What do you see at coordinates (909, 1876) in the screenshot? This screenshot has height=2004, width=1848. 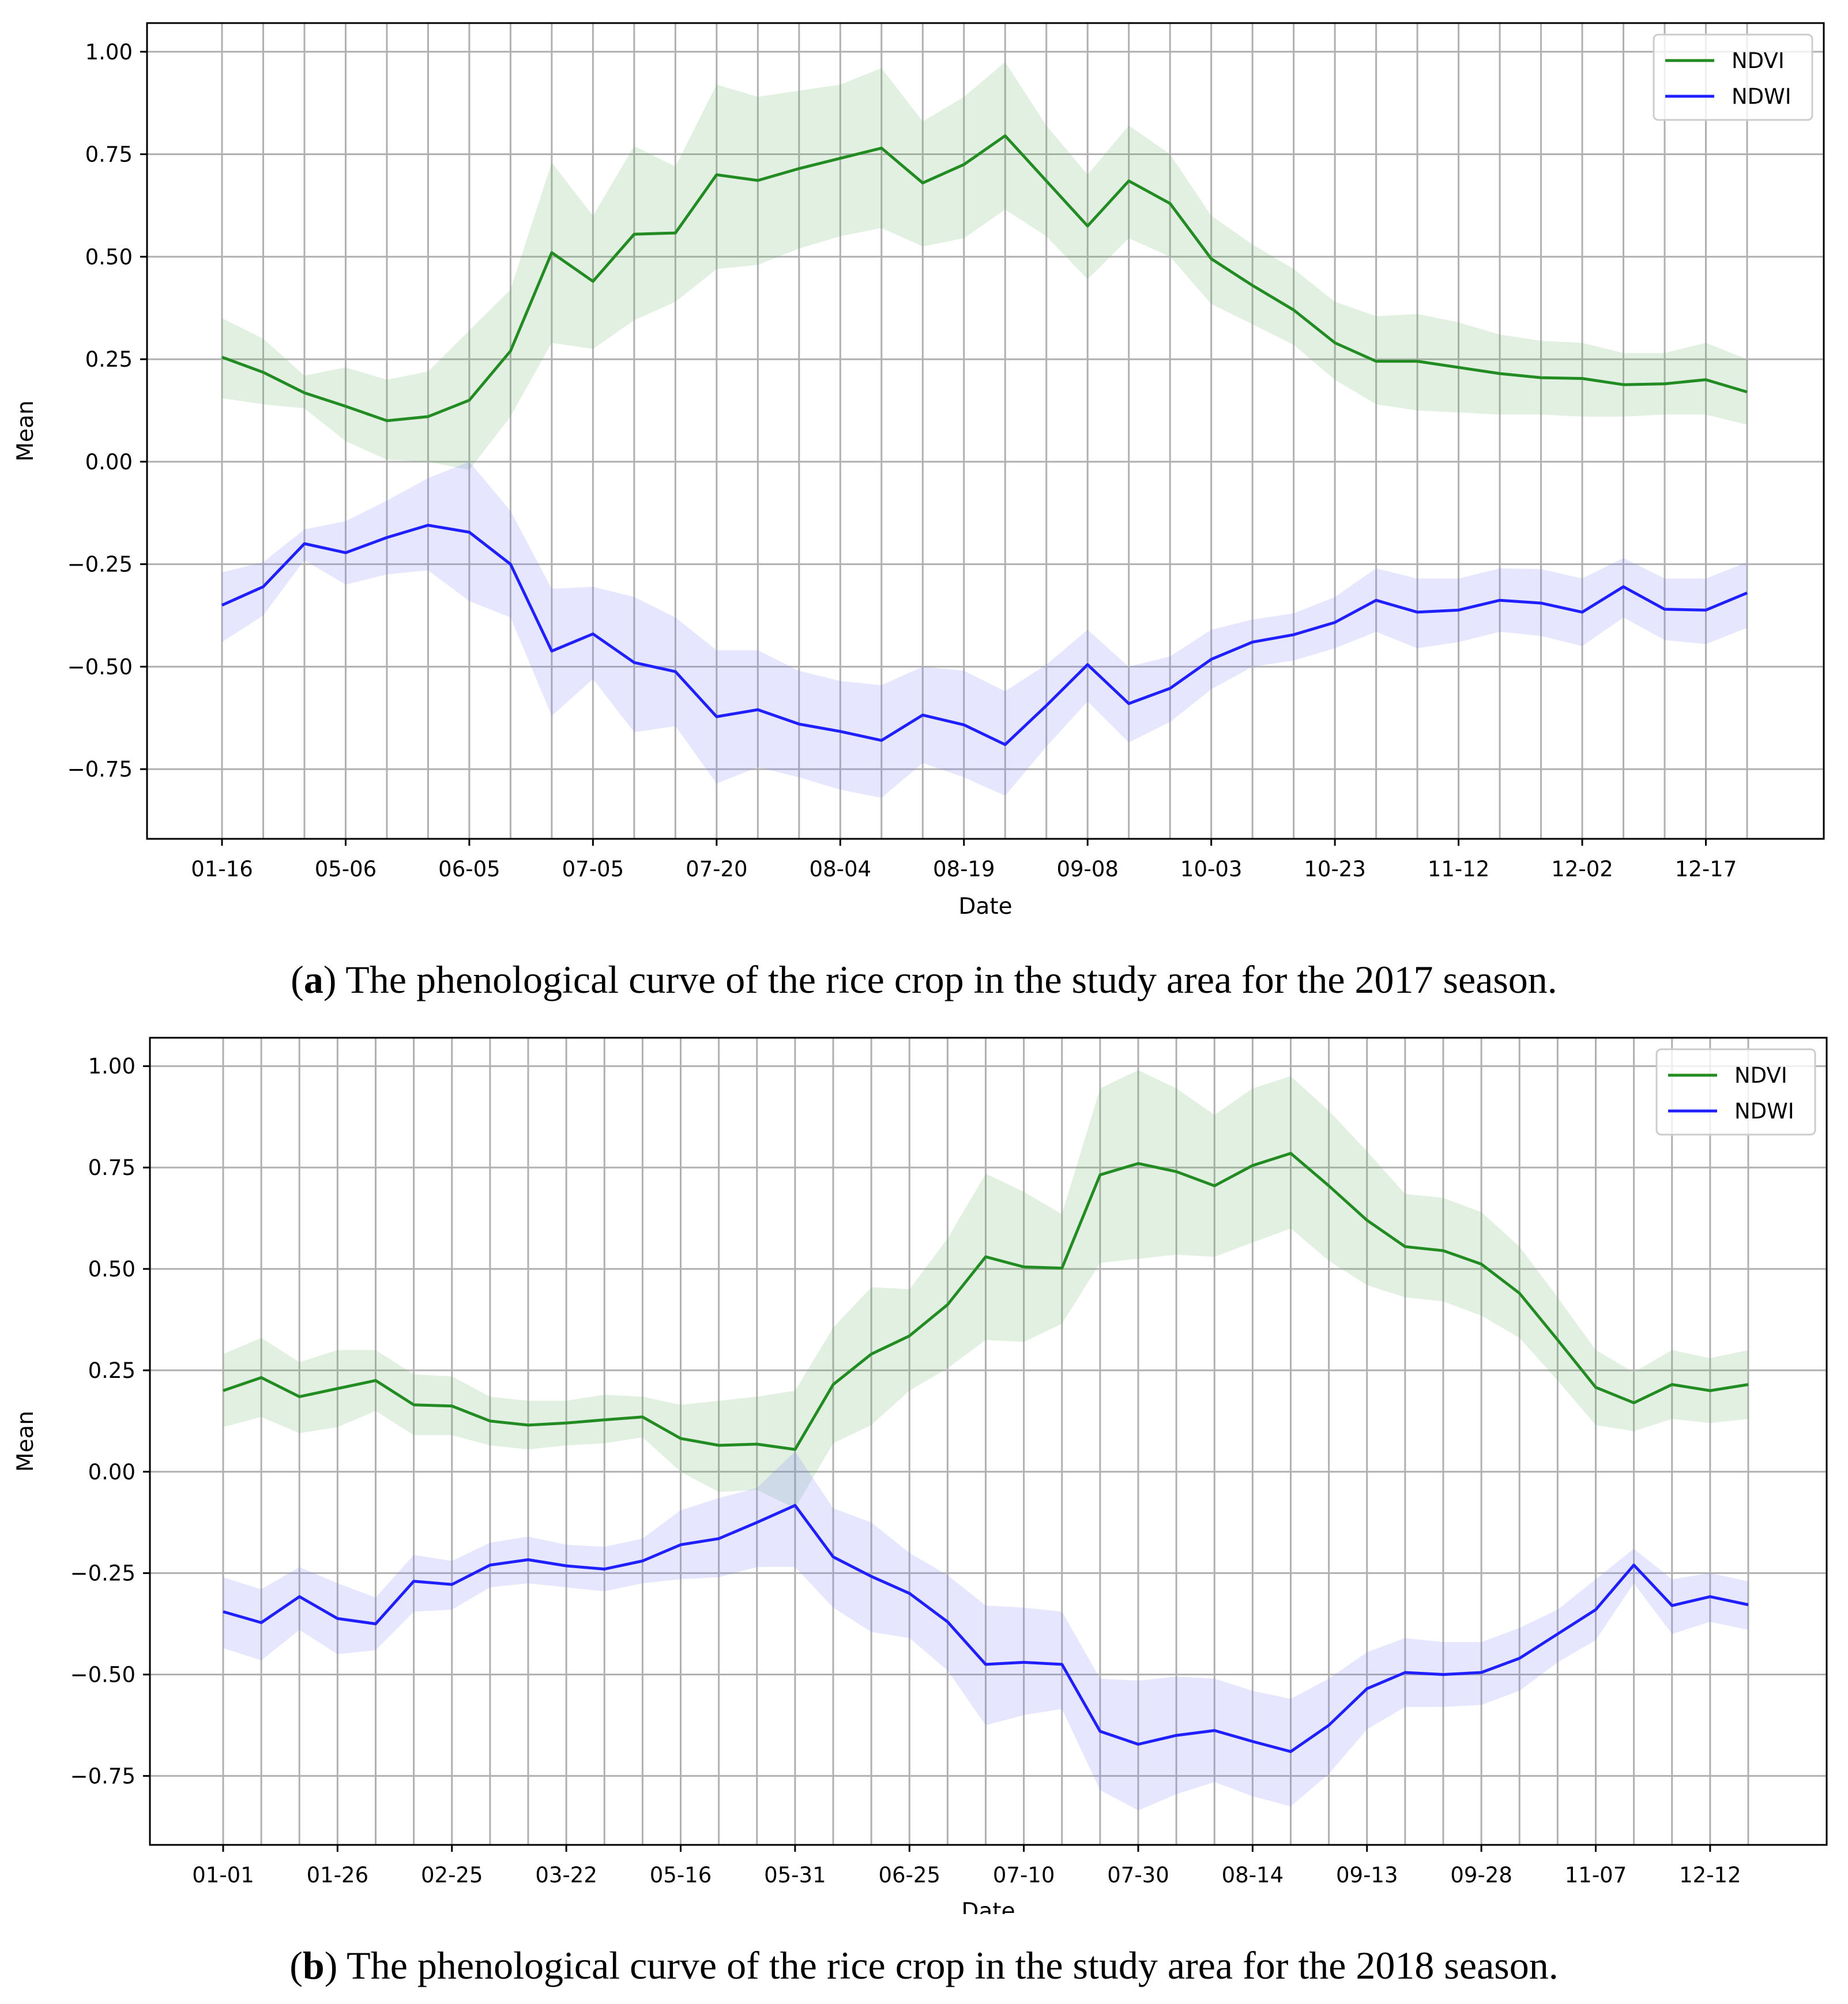 I see `x-tick-label: 06-25` at bounding box center [909, 1876].